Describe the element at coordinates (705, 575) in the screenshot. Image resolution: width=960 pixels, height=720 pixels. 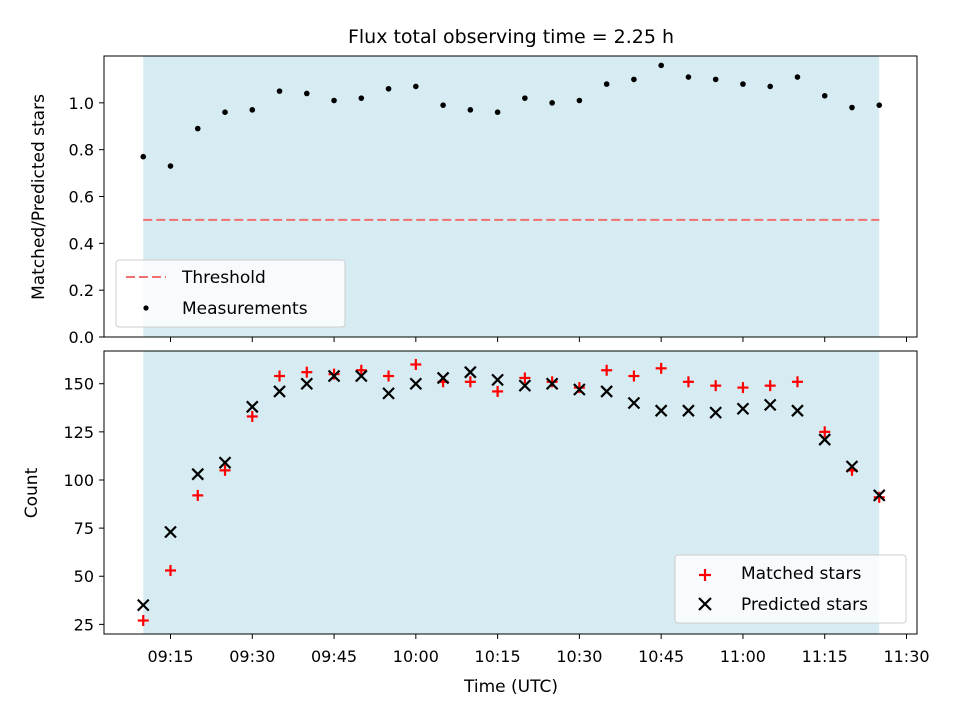
I see `legend-matched-swatch` at that location.